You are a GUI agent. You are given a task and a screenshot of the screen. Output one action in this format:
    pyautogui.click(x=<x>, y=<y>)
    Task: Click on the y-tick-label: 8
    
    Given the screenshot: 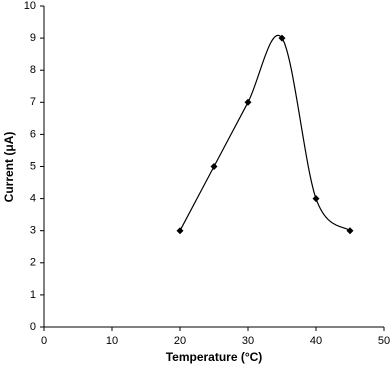 What is the action you would take?
    pyautogui.click(x=33, y=70)
    